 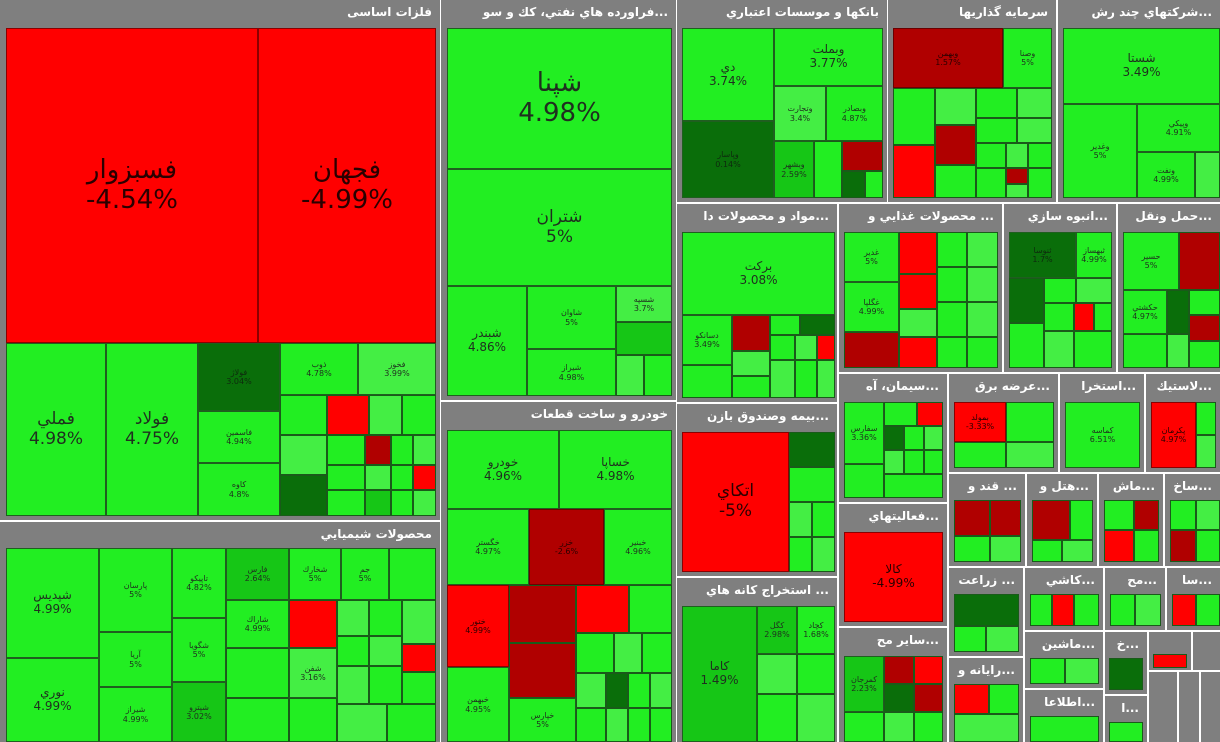 What do you see at coordinates (828, 57) in the screenshot?
I see `stock-tile: وبملت 3.77%` at bounding box center [828, 57].